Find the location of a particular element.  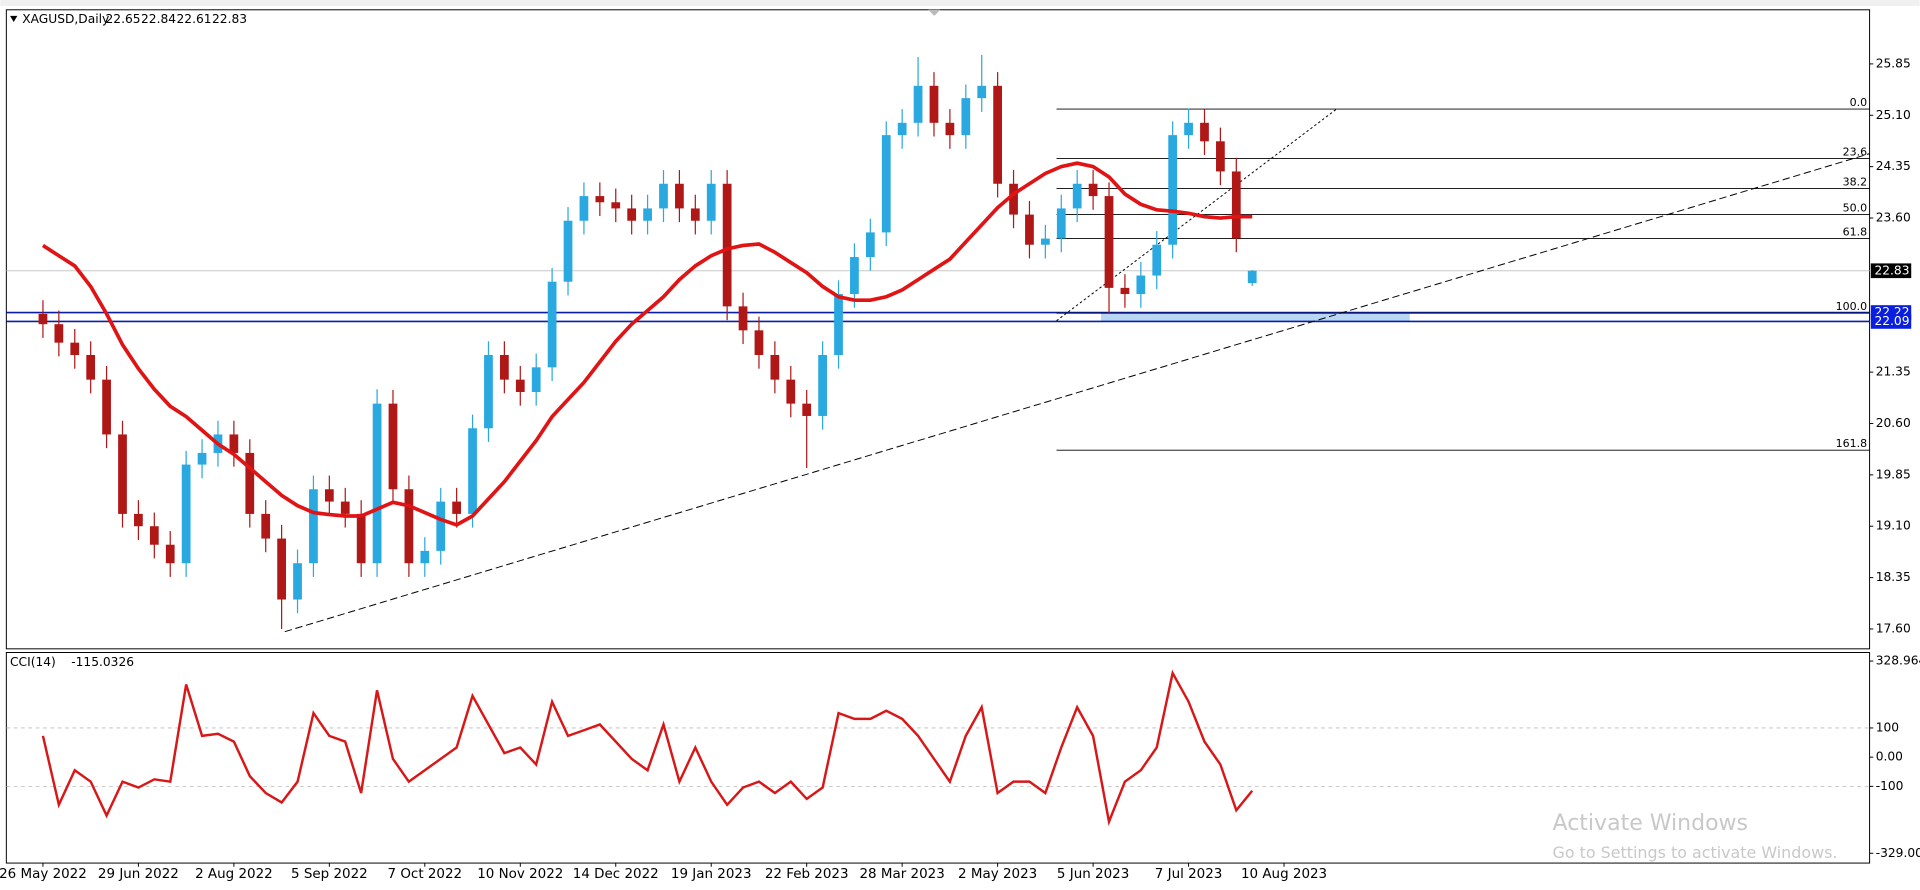

ohlc-value: 22.61 is located at coordinates (194, 19).